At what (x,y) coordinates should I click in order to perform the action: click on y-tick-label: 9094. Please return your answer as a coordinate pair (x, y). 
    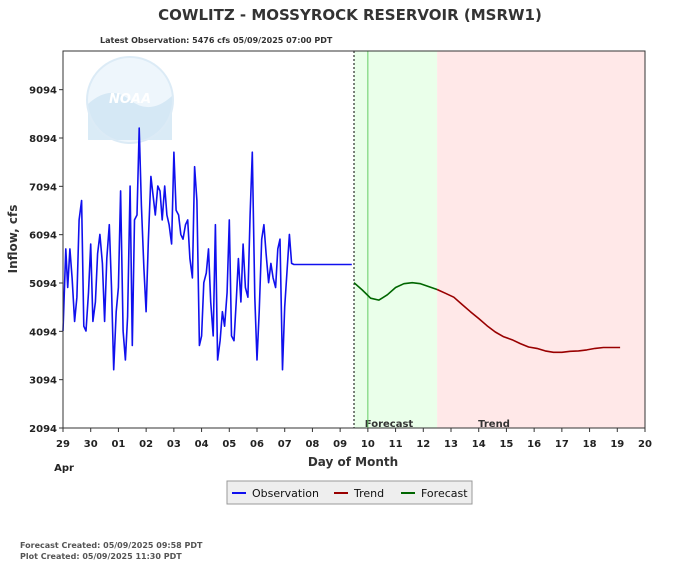
    Looking at the image, I should click on (43, 91).